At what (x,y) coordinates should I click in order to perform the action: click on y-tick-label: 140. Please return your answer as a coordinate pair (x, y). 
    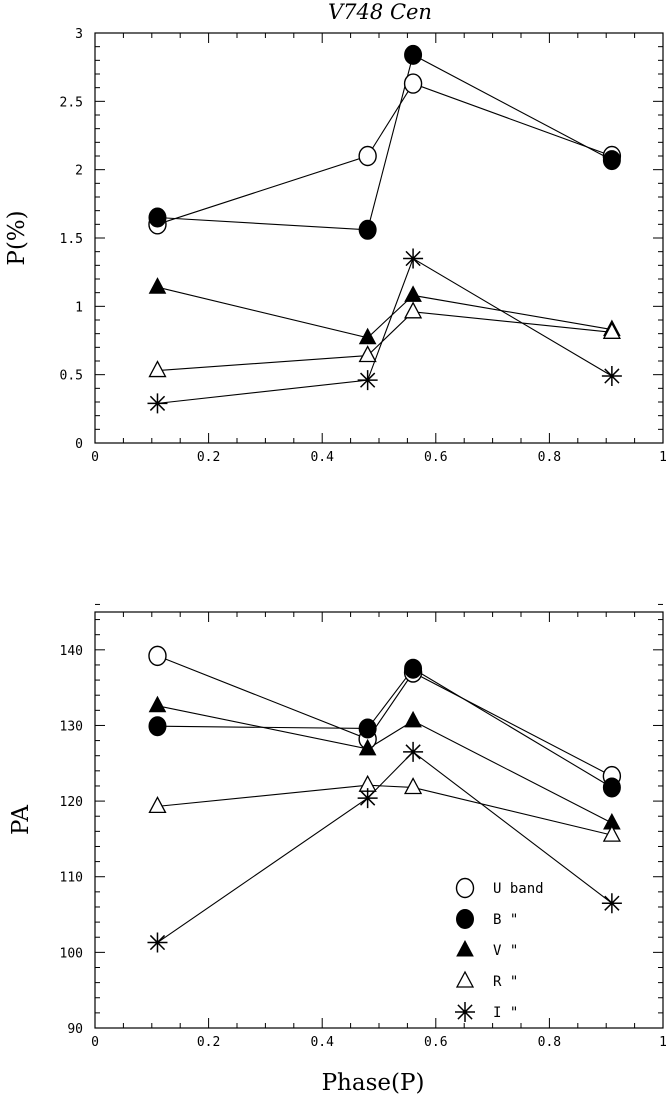
    Looking at the image, I should click on (71, 651).